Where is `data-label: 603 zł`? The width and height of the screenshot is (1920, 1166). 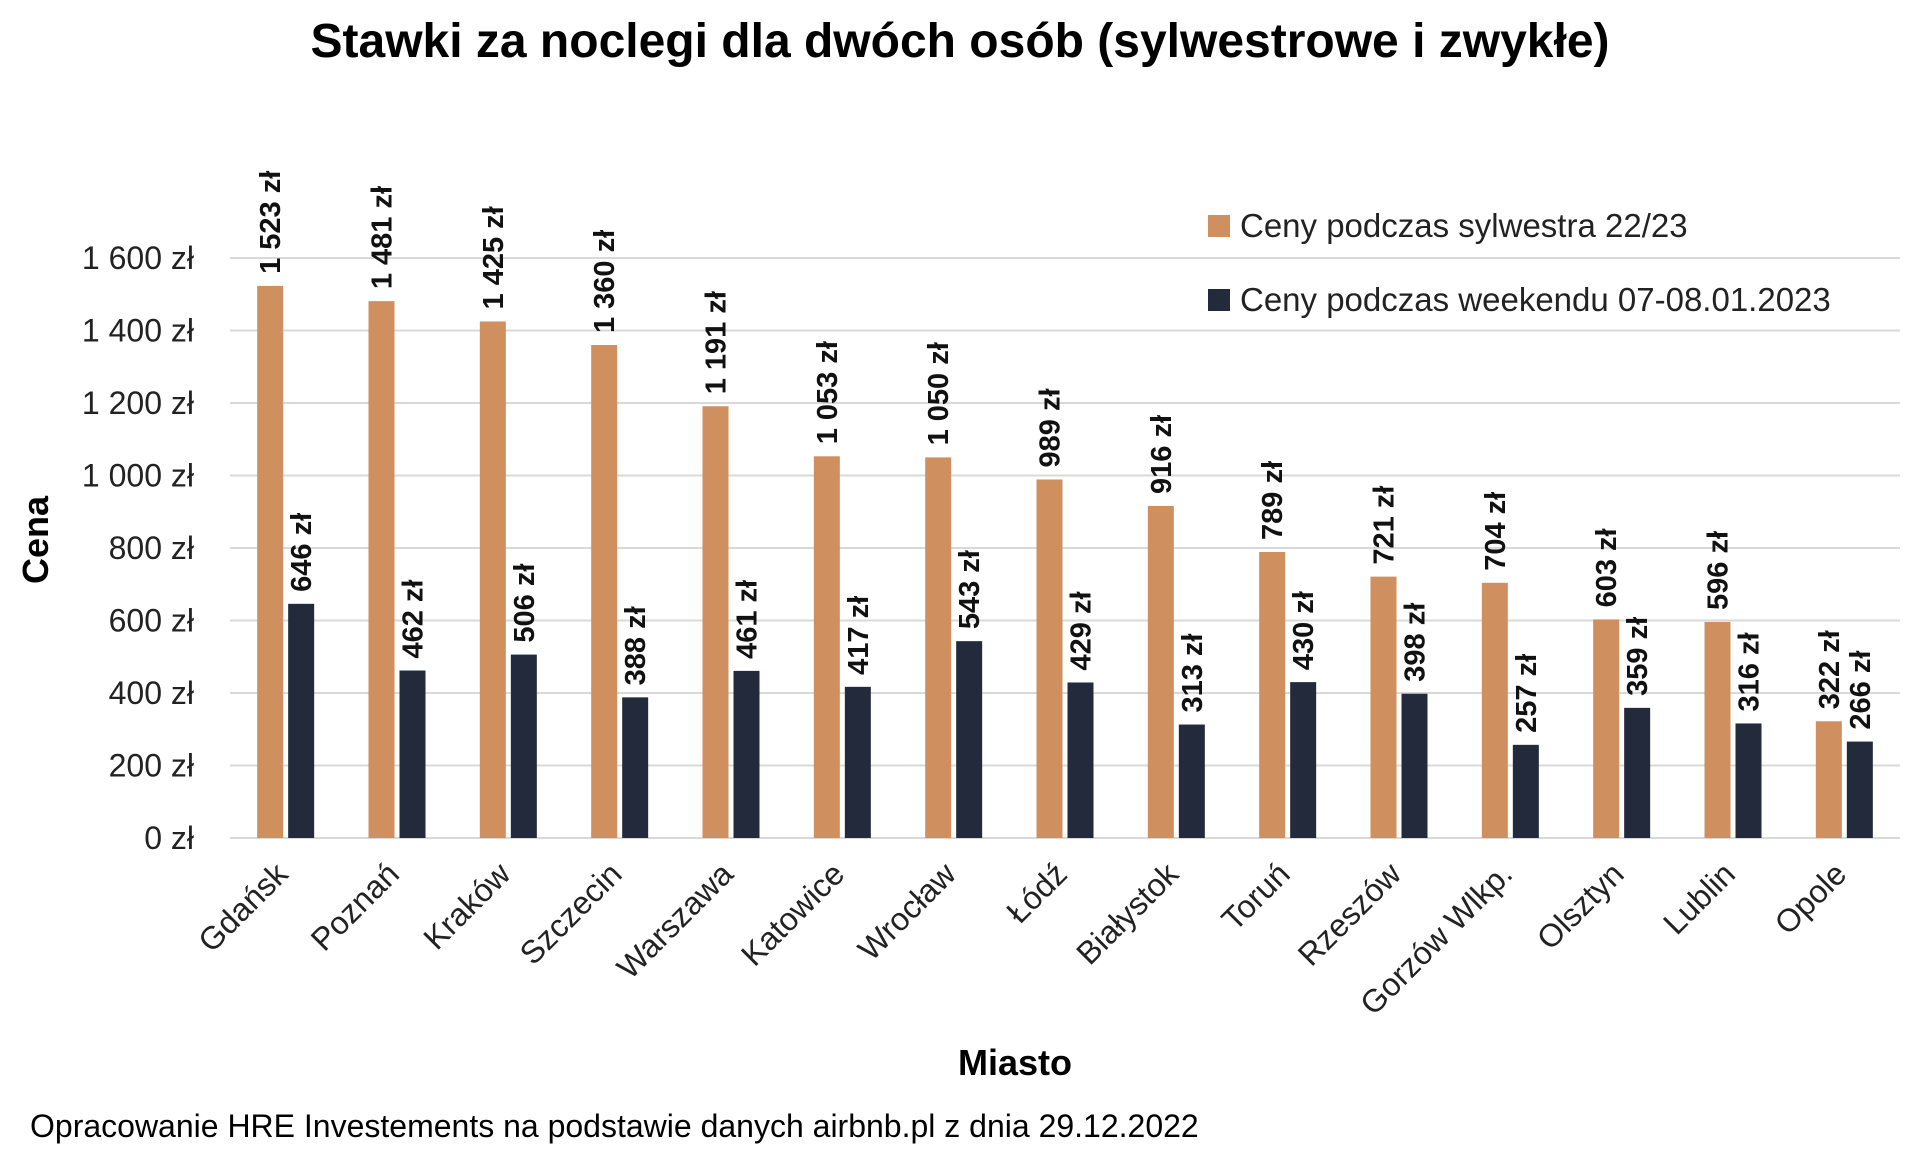
data-label: 603 zł is located at coordinates (1607, 567).